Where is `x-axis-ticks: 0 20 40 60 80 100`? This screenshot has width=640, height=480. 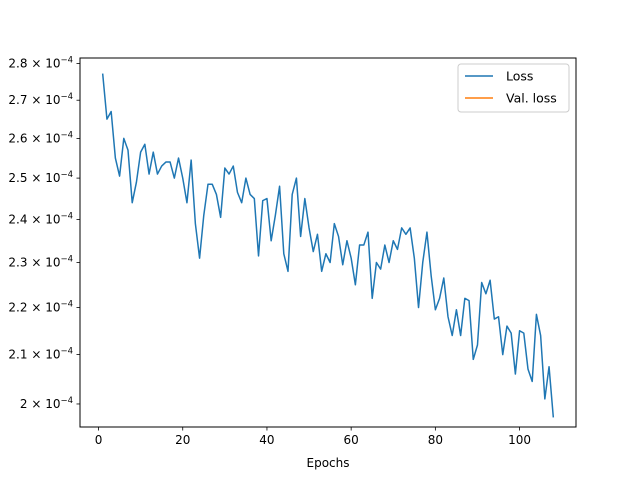 x-axis-ticks: 0 20 40 60 80 100 is located at coordinates (313, 437).